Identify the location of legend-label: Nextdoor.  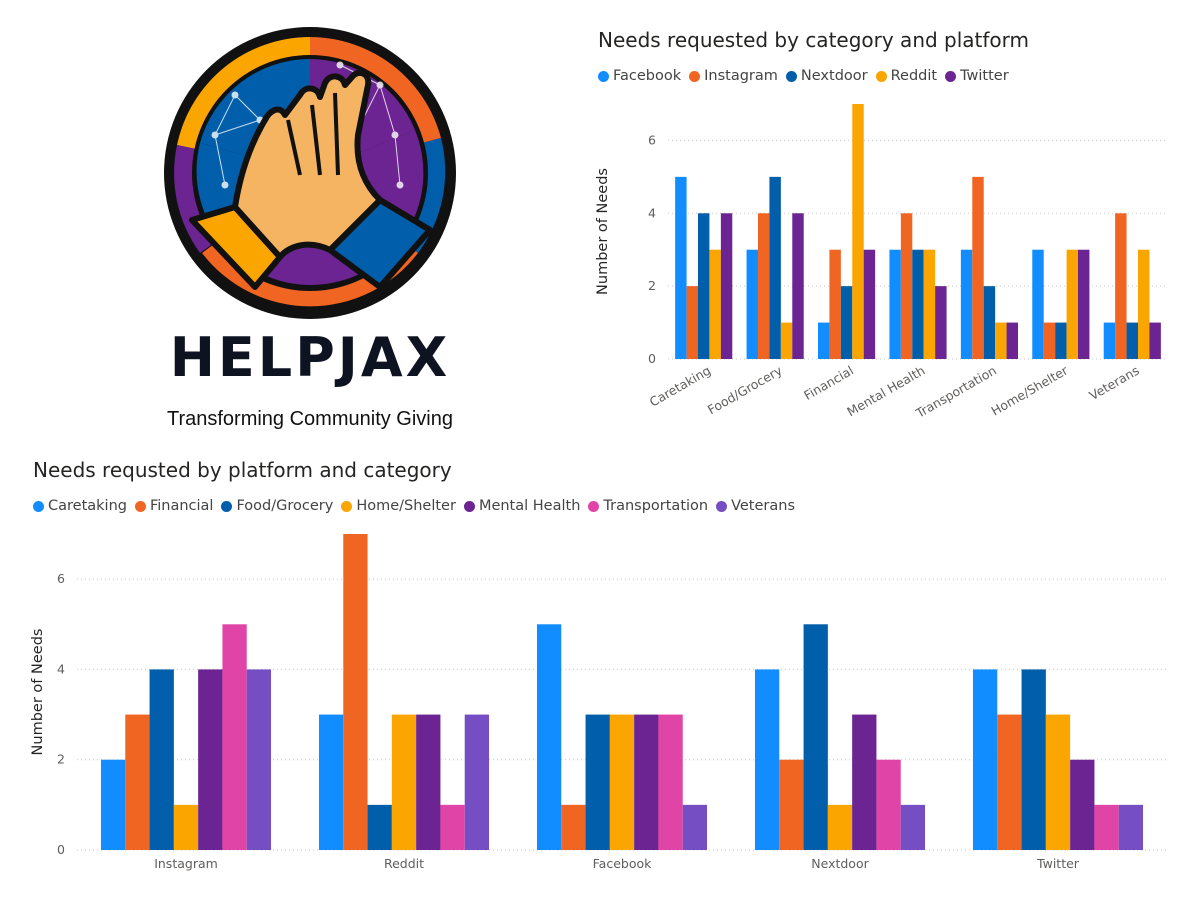
(834, 76).